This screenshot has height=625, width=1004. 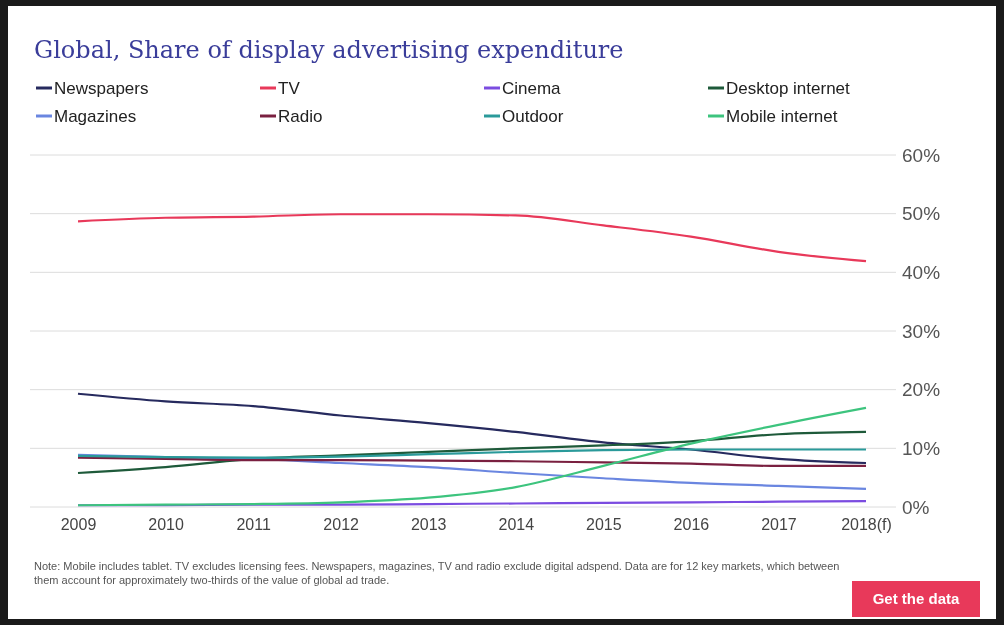 What do you see at coordinates (78, 525) in the screenshot?
I see `x-tick-label: 2009` at bounding box center [78, 525].